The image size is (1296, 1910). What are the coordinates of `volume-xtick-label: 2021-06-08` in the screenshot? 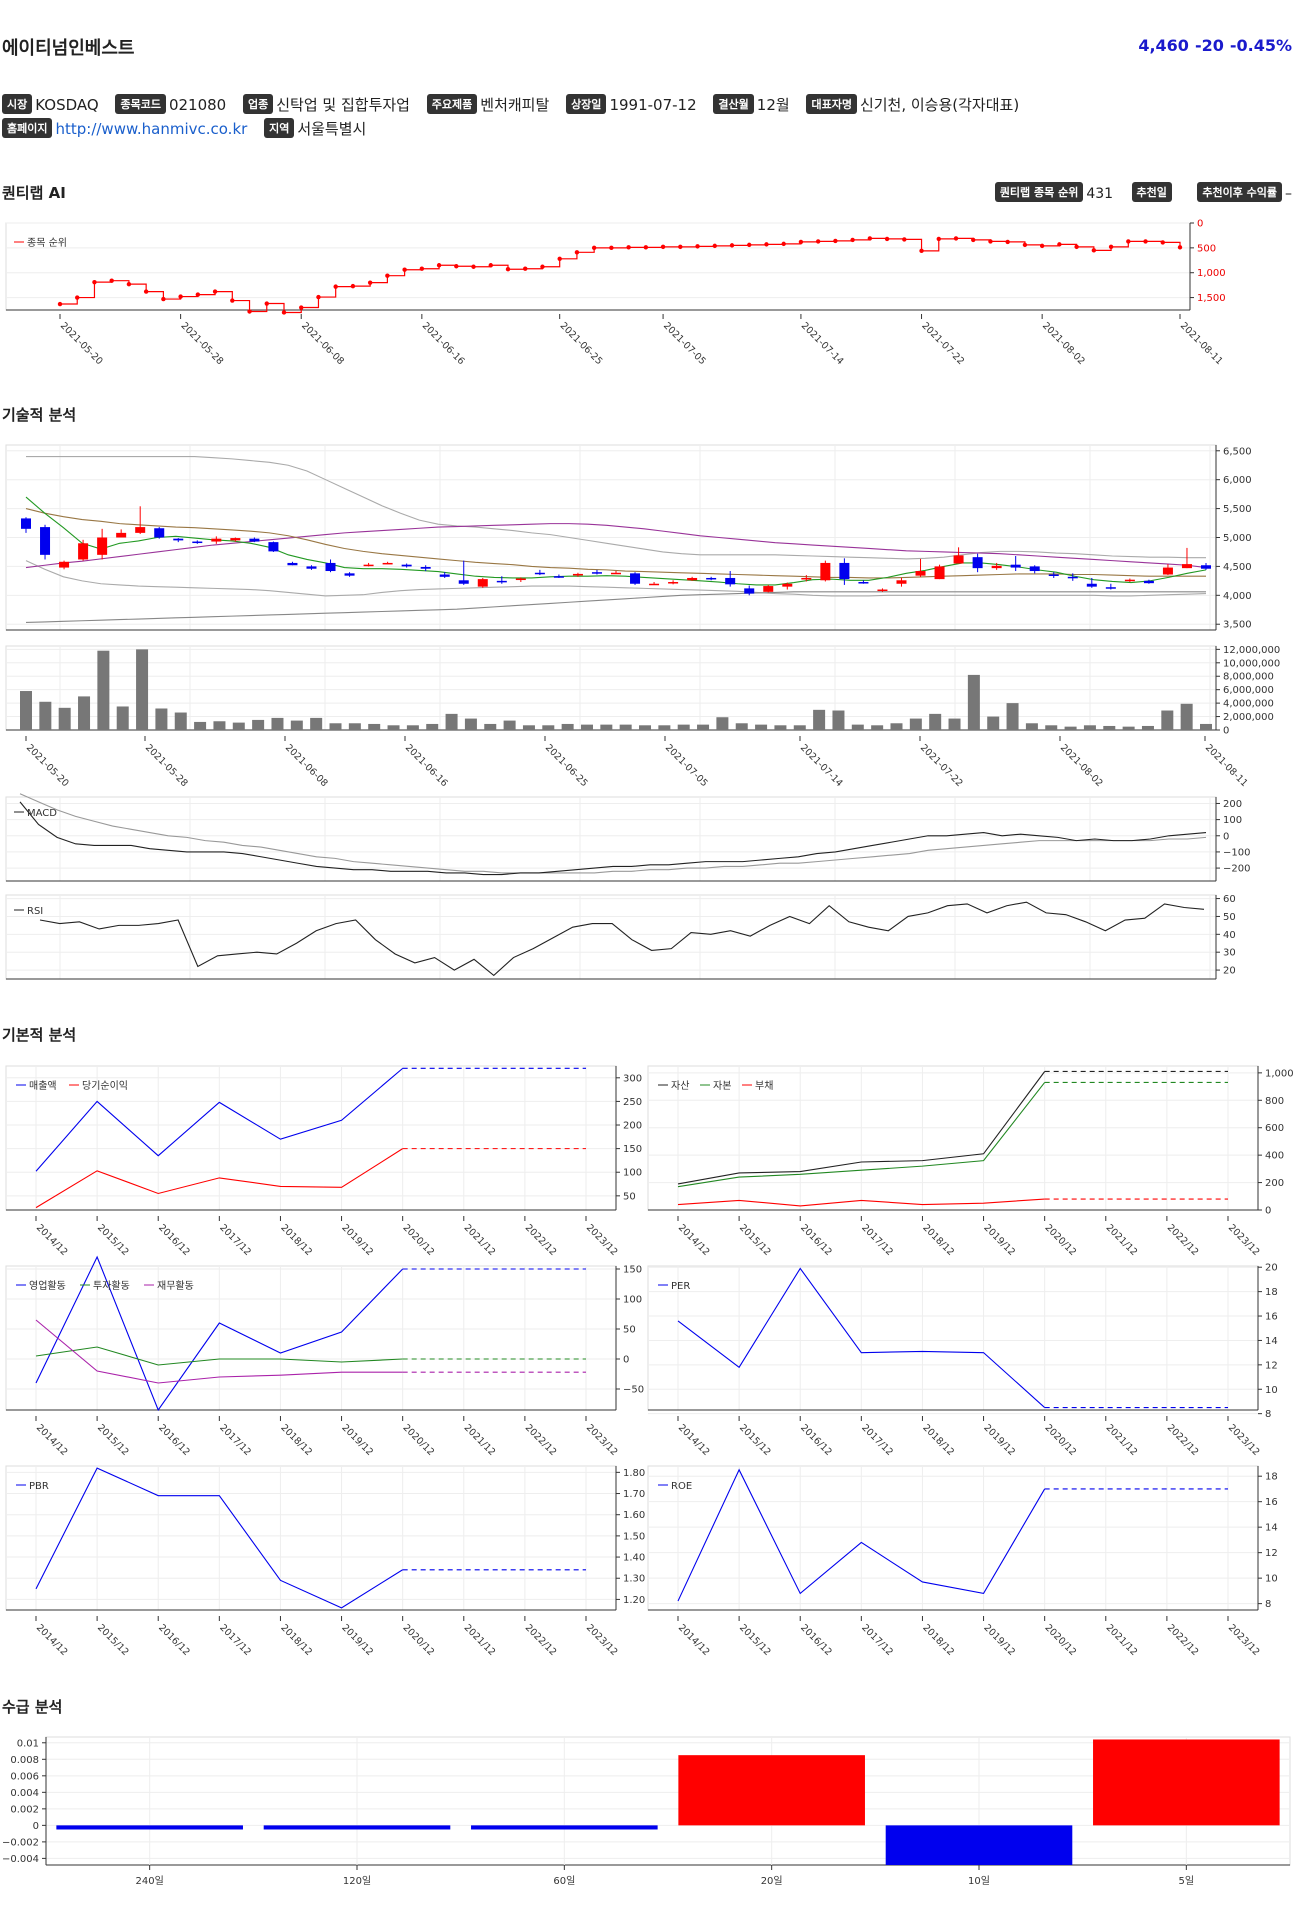 It's located at (306, 765).